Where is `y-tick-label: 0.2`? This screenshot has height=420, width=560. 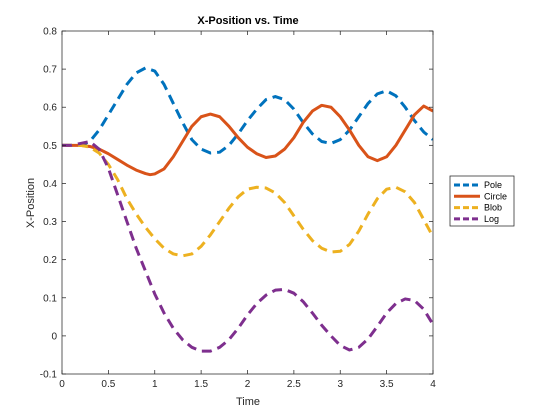
y-tick-label: 0.2 is located at coordinates (50, 260).